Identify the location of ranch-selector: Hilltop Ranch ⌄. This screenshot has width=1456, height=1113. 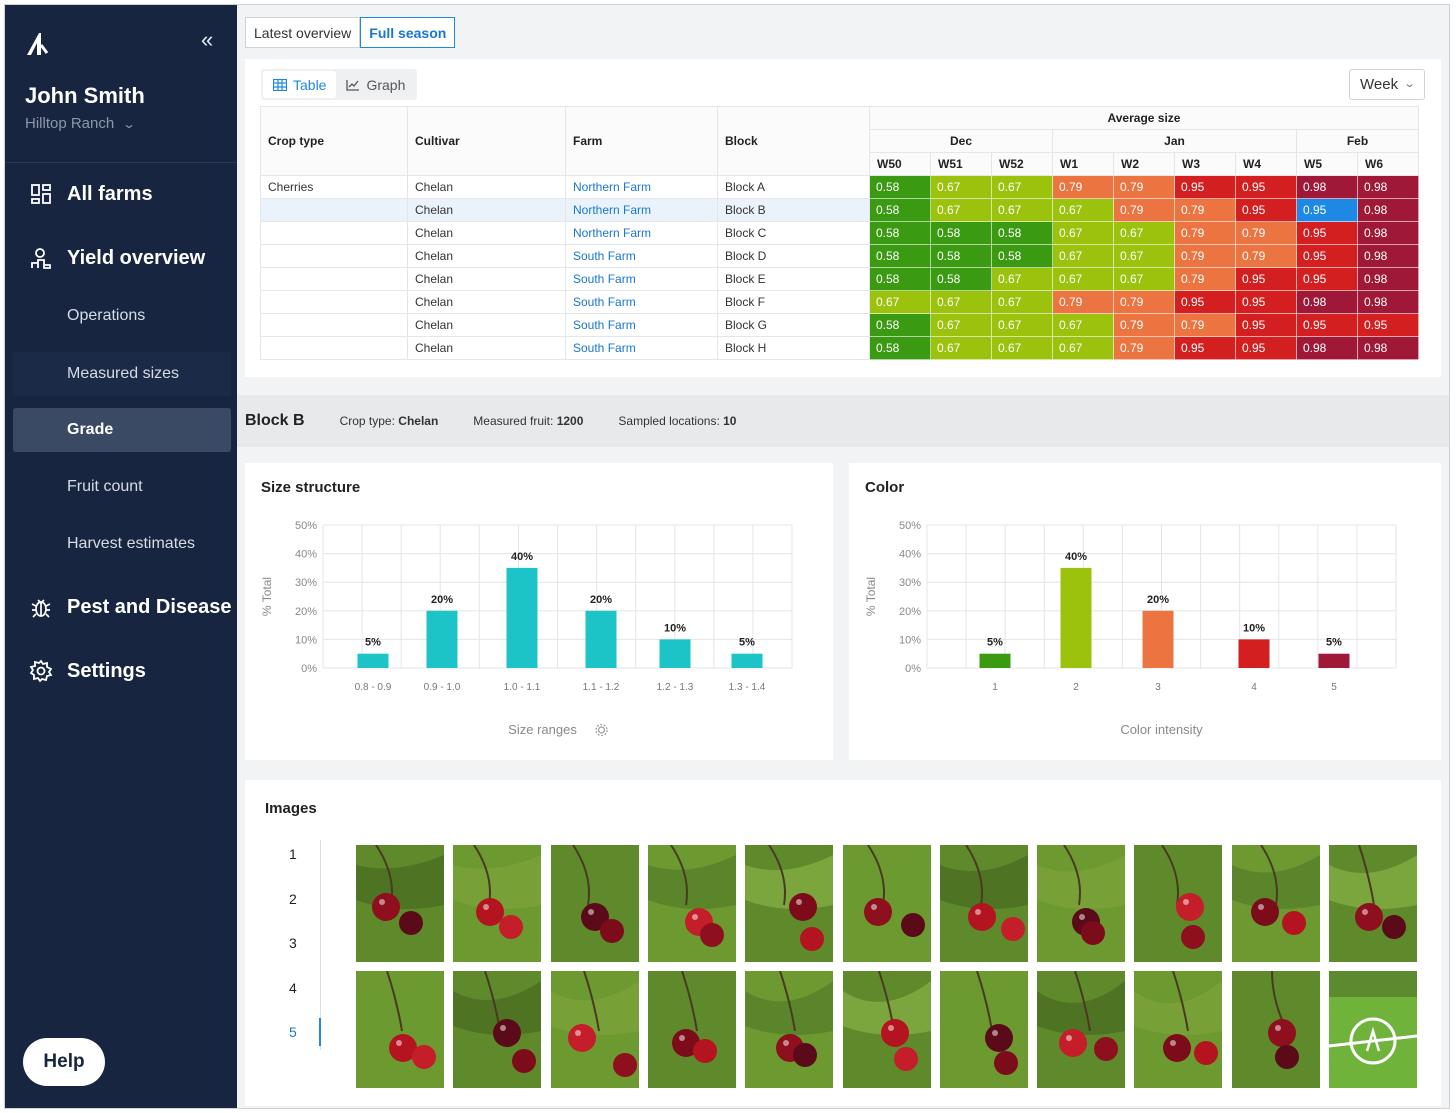
(80, 123).